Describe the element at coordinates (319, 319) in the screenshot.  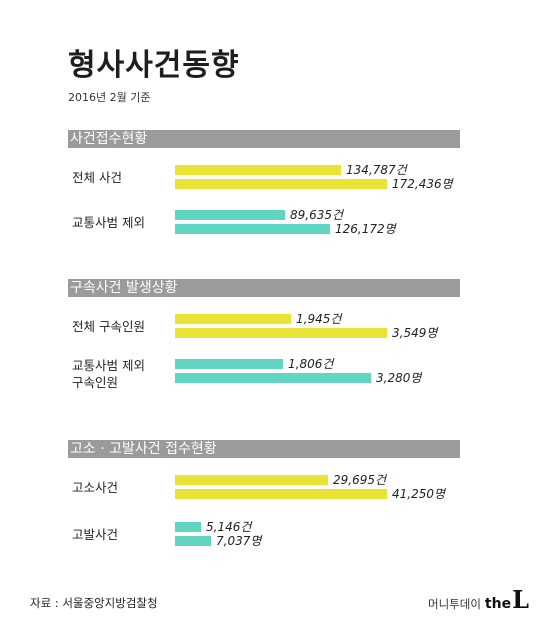
I see `bar-value-label: 1,945건` at that location.